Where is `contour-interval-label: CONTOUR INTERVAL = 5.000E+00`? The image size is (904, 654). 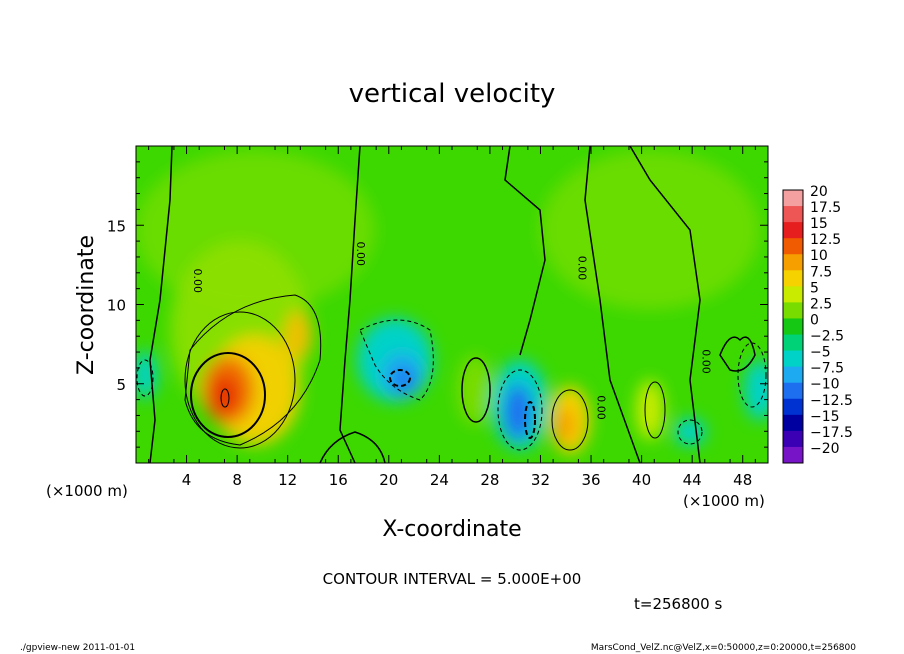 contour-interval-label: CONTOUR INTERVAL = 5.000E+00 is located at coordinates (452, 579).